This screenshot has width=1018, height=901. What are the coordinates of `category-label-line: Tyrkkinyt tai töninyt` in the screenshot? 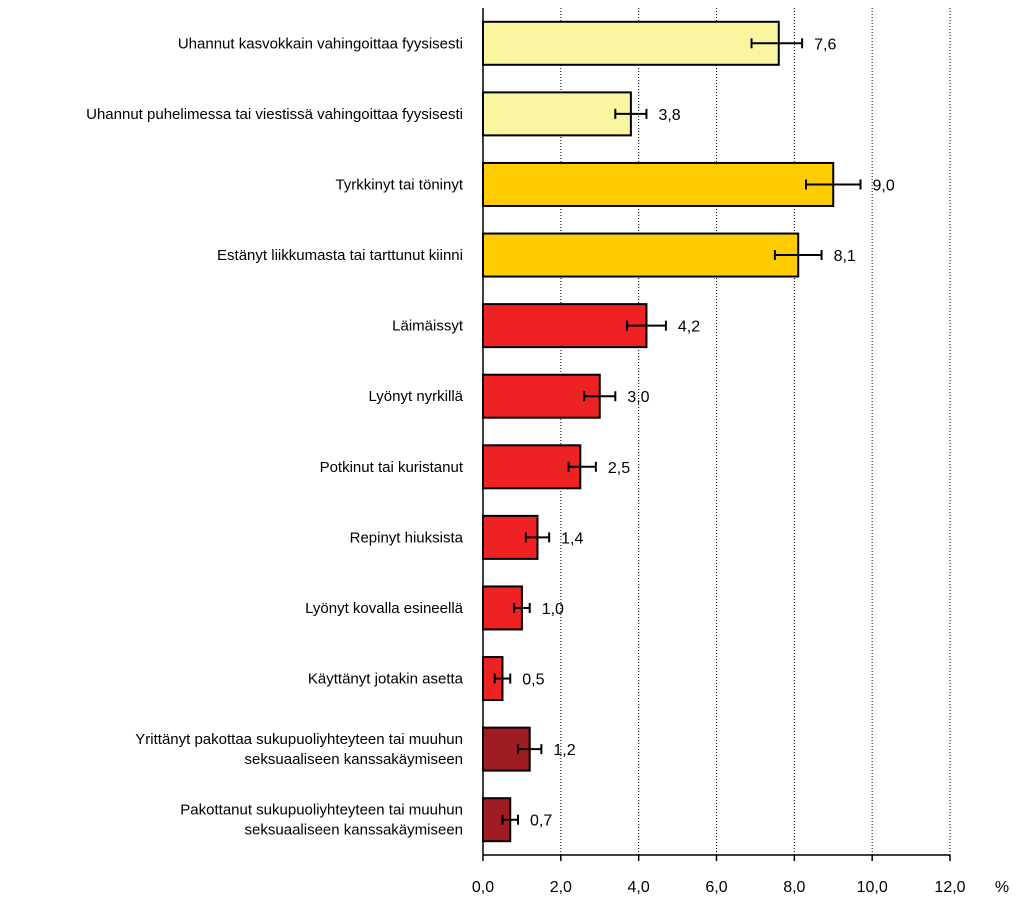 It's located at (399, 184).